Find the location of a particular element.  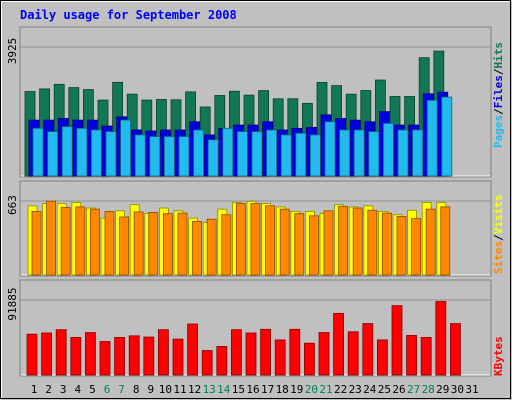

panel-3-legend: KBytes is located at coordinates (498, 356).